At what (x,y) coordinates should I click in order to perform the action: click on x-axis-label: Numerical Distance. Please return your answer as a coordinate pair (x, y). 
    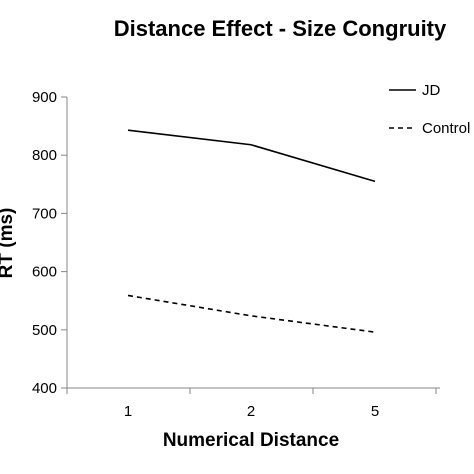
    Looking at the image, I should click on (251, 440).